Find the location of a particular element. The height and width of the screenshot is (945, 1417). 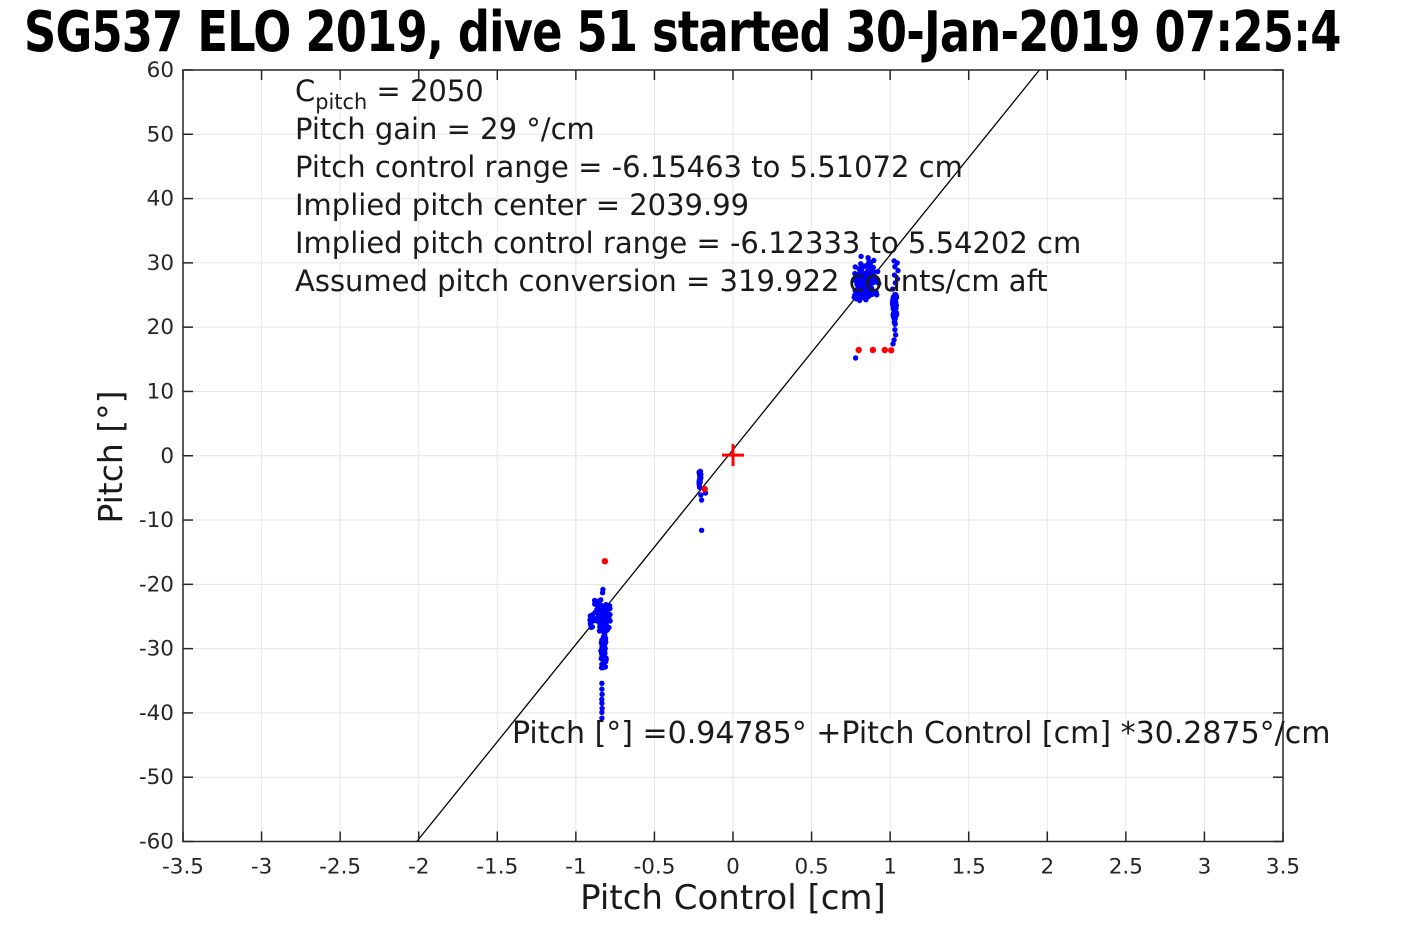

svg-text: -10 is located at coordinates (156, 520).